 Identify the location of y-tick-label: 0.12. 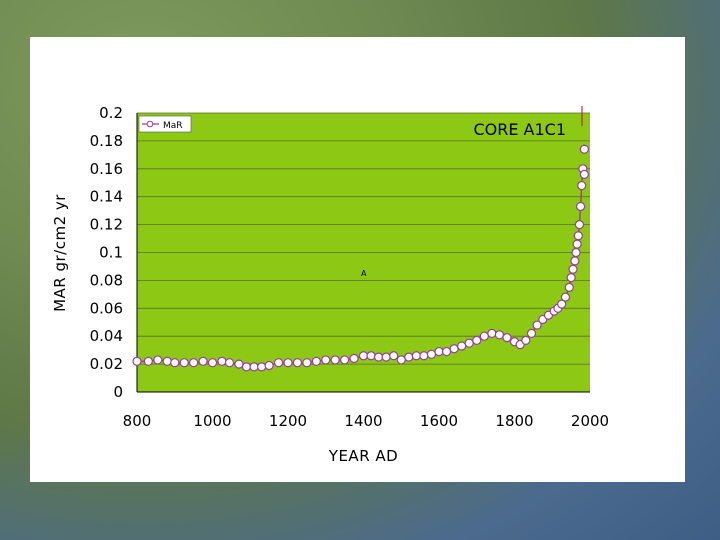
(106, 225).